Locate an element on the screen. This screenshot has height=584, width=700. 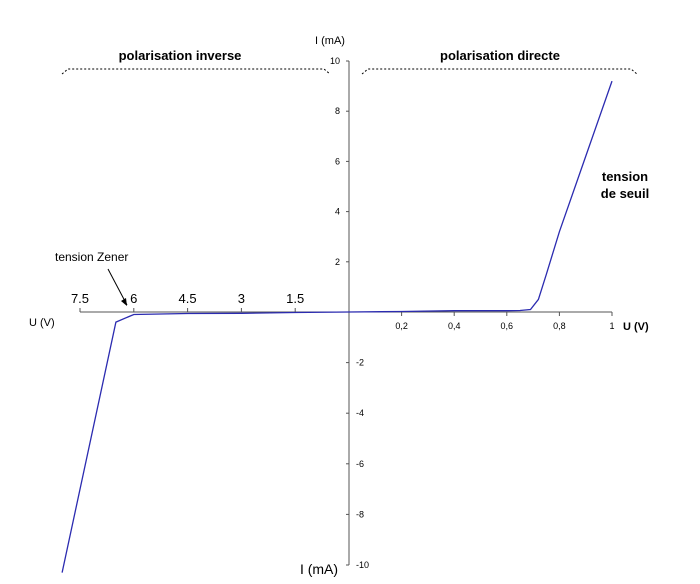
y-tick-label: -2 is located at coordinates (360, 363).